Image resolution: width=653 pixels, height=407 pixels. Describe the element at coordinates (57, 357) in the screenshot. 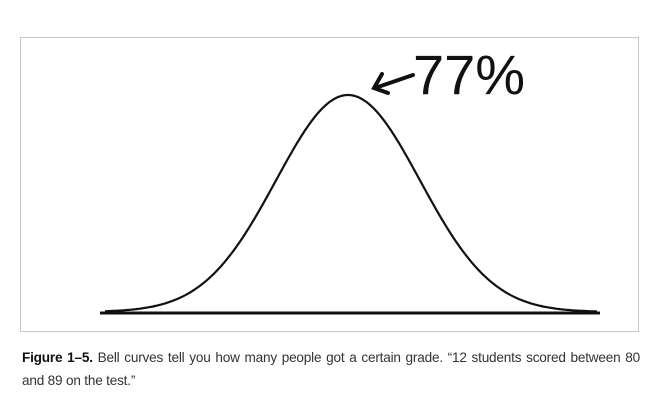

I see `figure-label: Figure 1–5.` at that location.